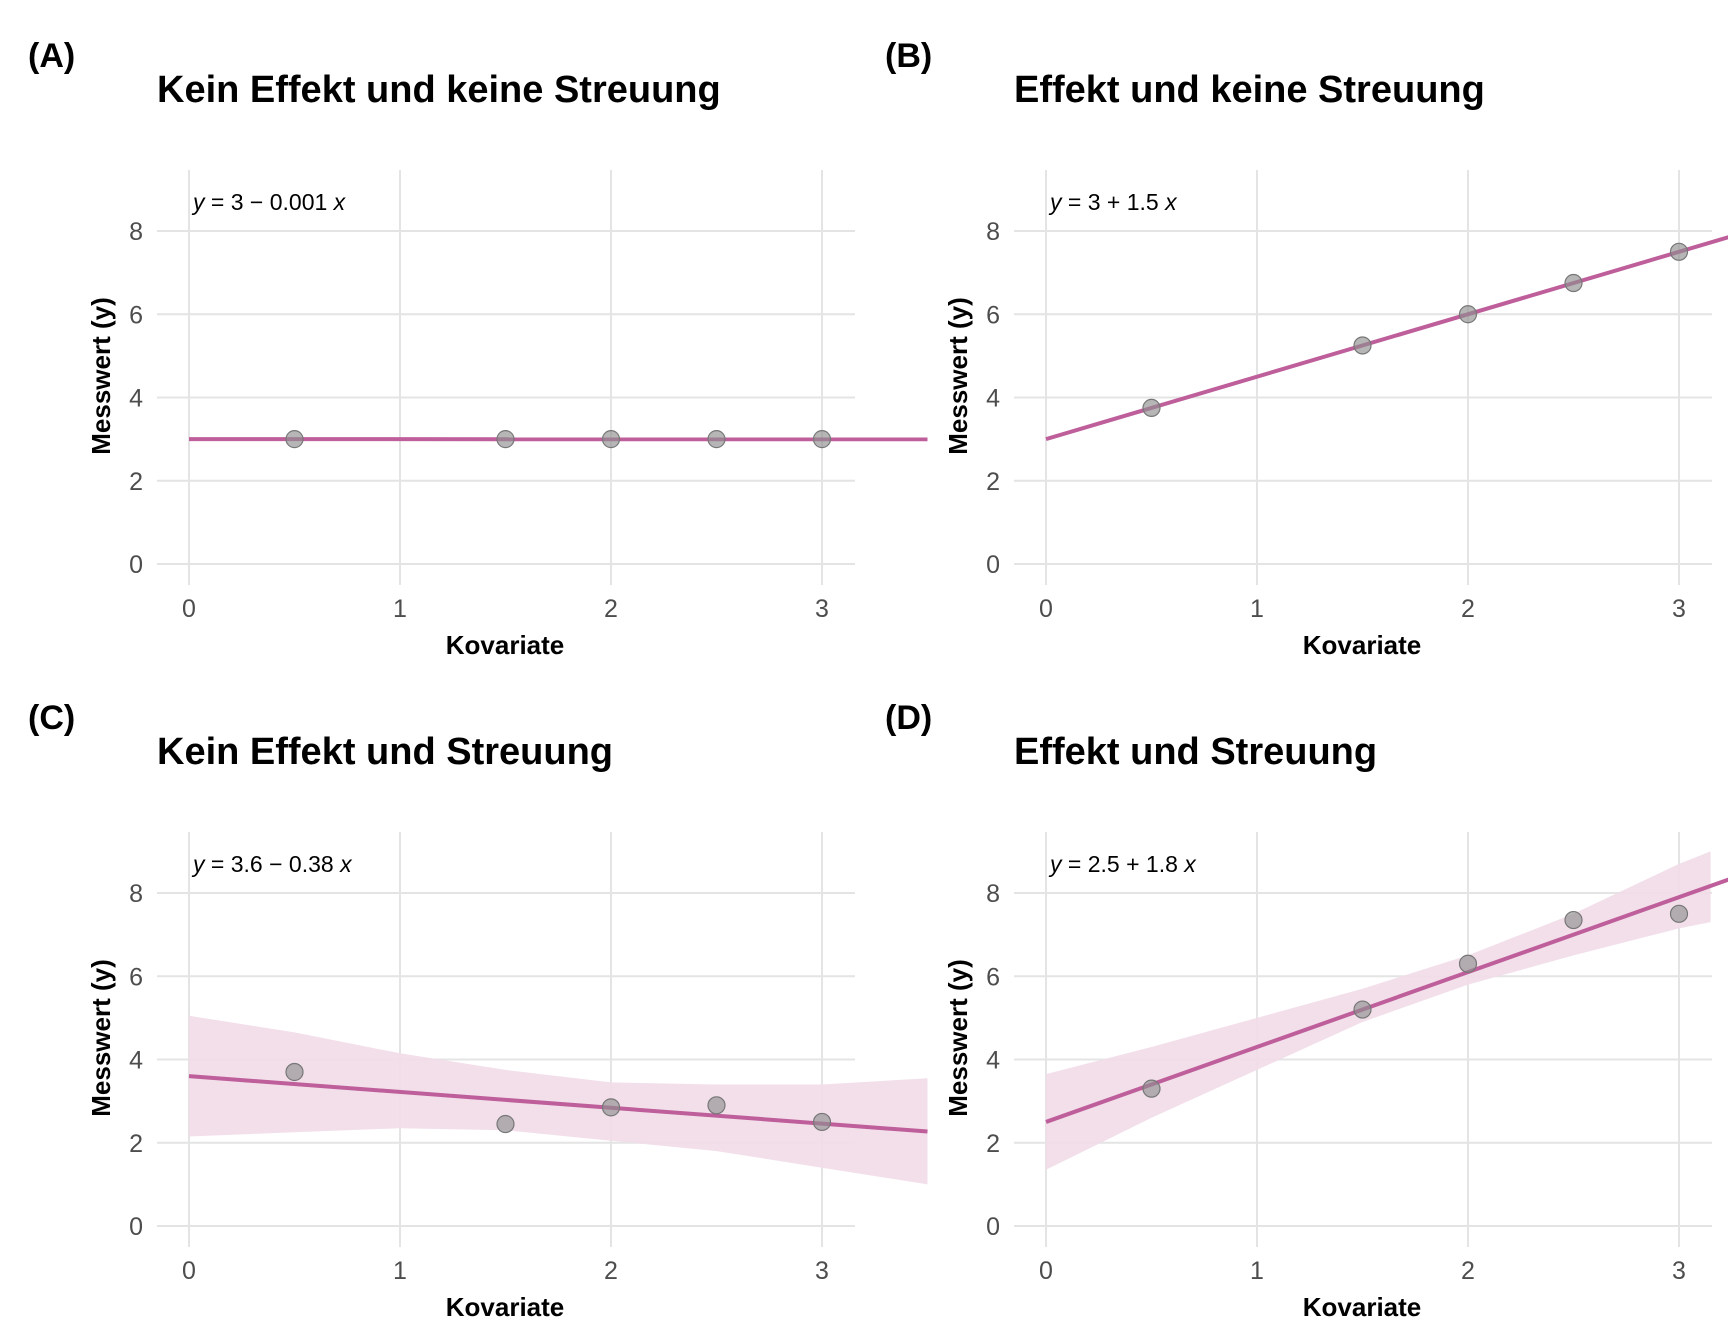  I want to click on equation-rhs: = 3 + 1.5, so click(1114, 202).